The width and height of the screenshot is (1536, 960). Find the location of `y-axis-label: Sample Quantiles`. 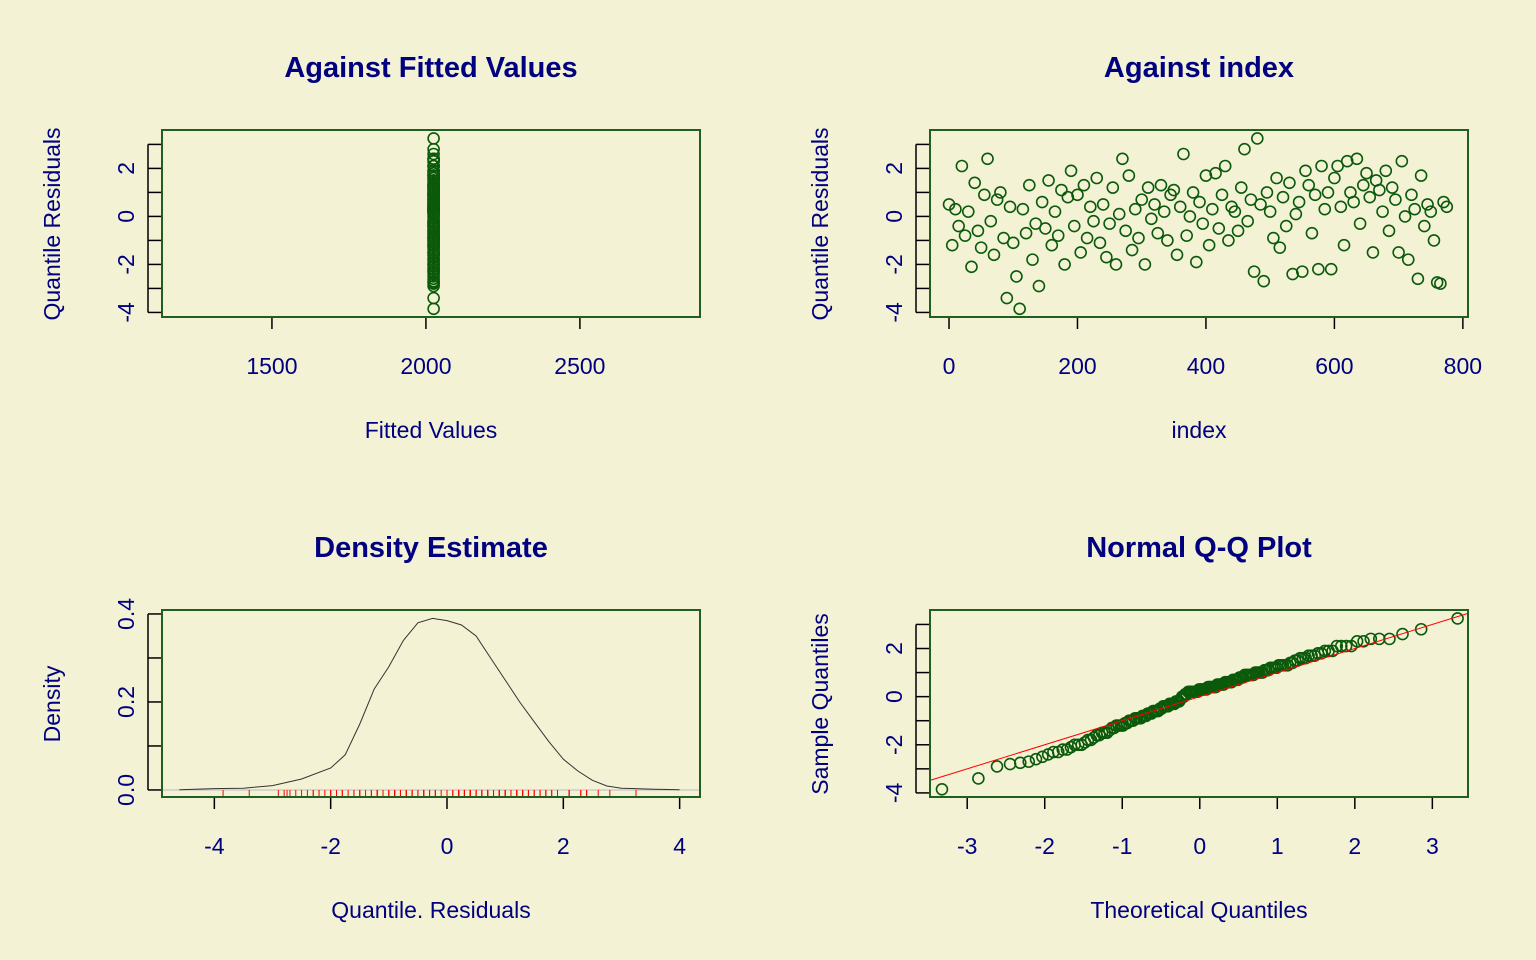

y-axis-label: Sample Quantiles is located at coordinates (820, 704).